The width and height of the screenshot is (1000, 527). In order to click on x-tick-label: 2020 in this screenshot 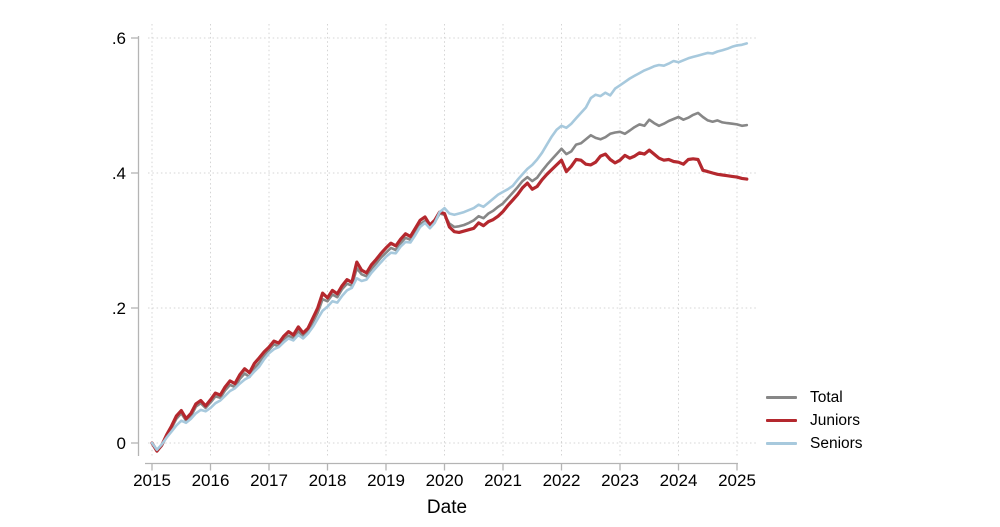, I will do `click(445, 480)`.